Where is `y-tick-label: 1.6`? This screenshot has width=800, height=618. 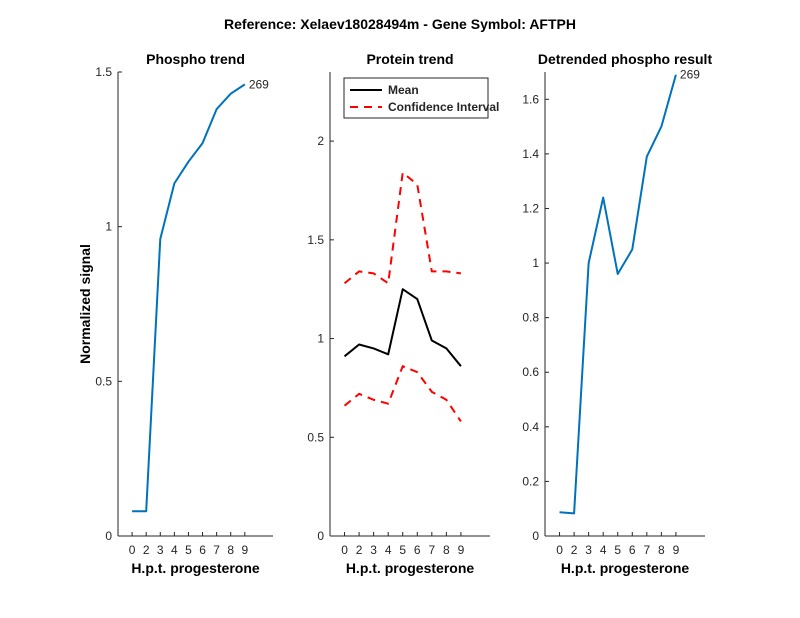 y-tick-label: 1.6 is located at coordinates (530, 99).